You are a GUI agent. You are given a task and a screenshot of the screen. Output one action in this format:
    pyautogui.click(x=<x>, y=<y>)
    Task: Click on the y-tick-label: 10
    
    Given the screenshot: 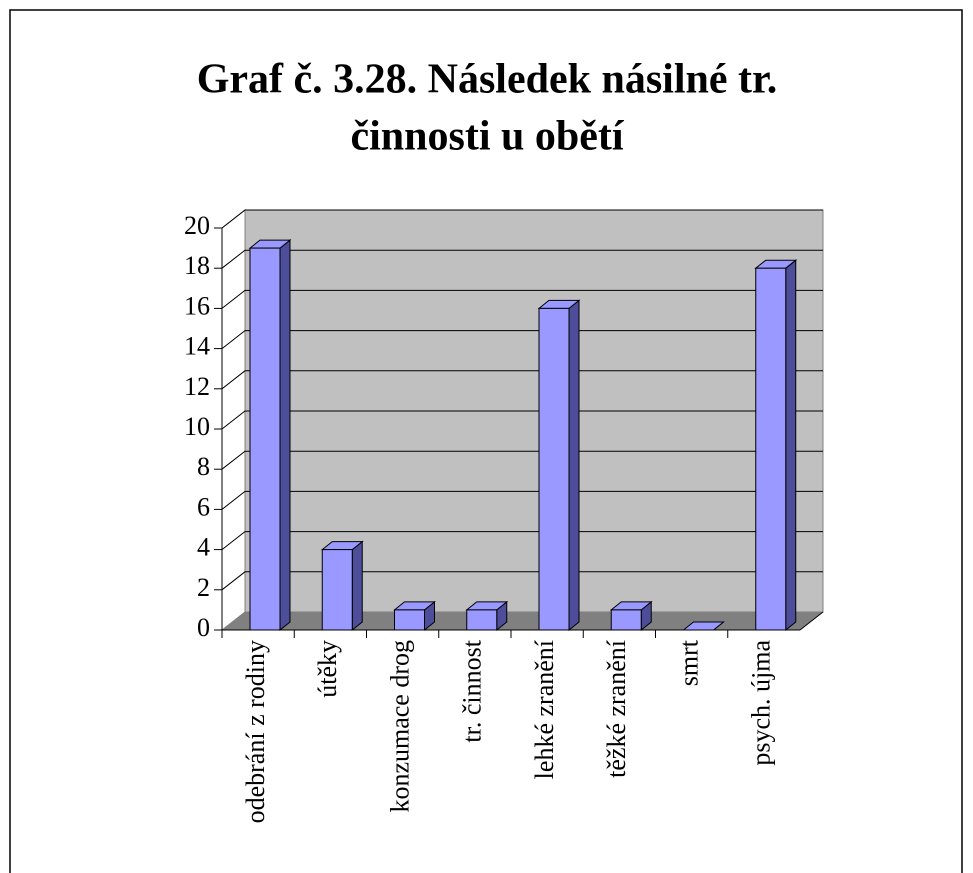 What is the action you would take?
    pyautogui.click(x=197, y=426)
    